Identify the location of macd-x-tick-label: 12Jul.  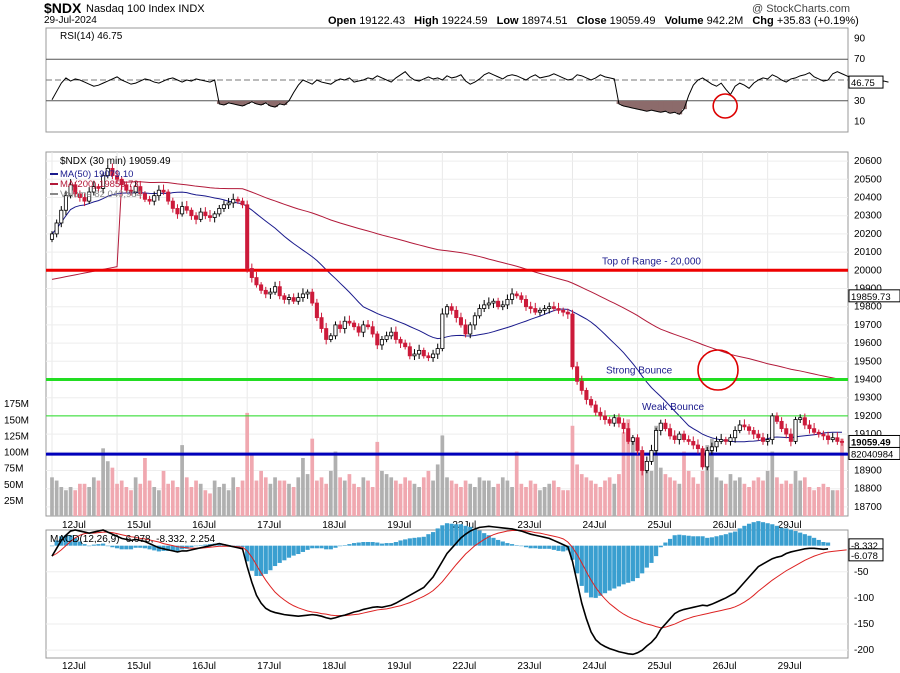
(74, 666).